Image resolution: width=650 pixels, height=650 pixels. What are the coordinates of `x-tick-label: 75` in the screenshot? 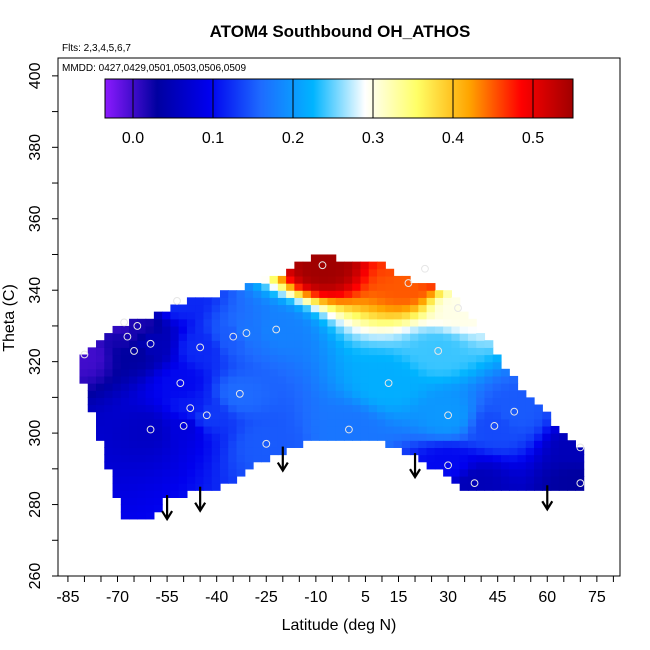 It's located at (597, 597).